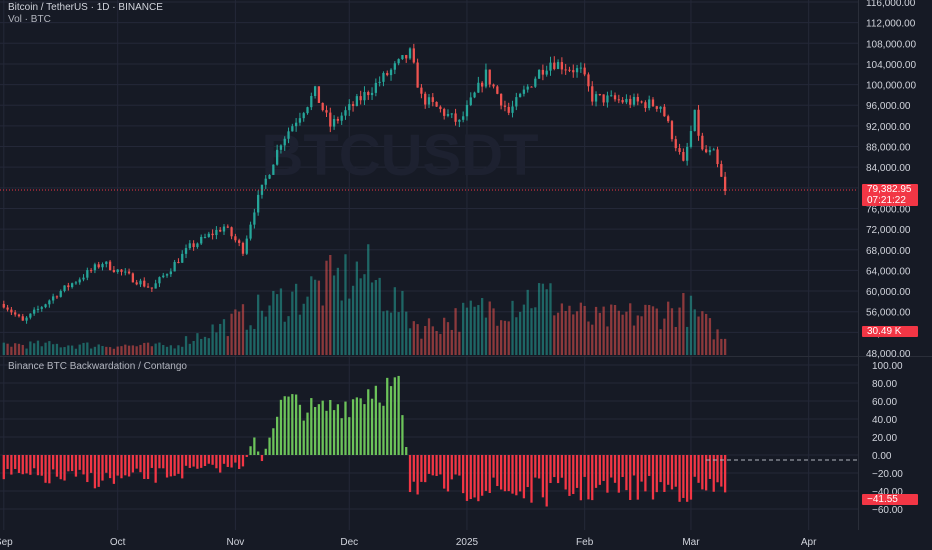 The width and height of the screenshot is (932, 550). I want to click on indicator-legend: Binance BTC Backwardation / Contango, so click(97, 366).